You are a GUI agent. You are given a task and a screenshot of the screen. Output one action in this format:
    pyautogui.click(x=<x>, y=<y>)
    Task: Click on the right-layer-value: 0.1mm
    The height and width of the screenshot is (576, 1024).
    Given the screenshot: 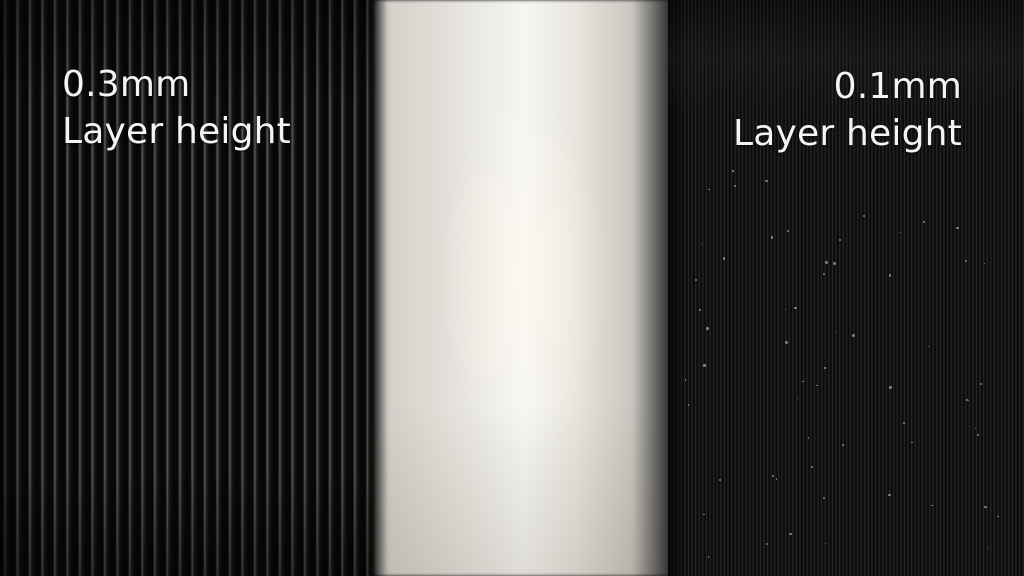 What is the action you would take?
    pyautogui.click(x=897, y=86)
    